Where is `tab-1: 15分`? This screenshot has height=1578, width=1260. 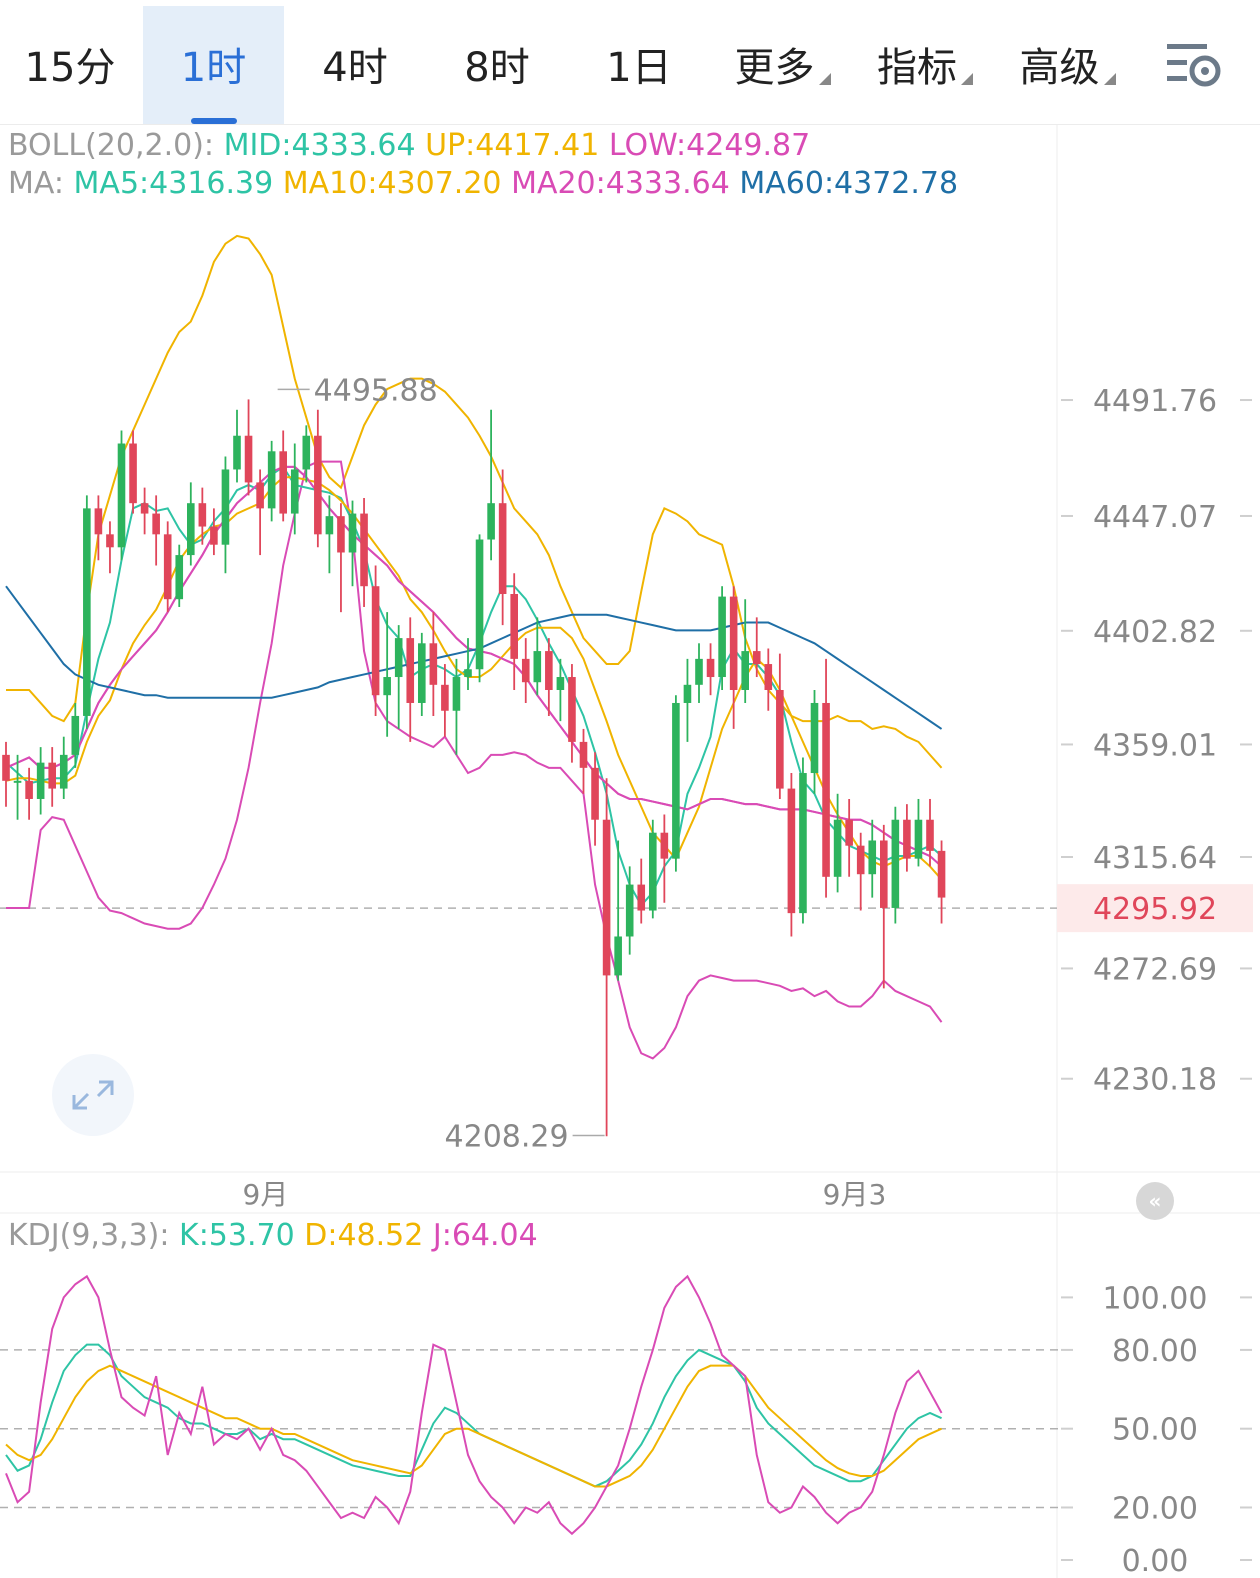 tab-1: 15分 is located at coordinates (70, 65).